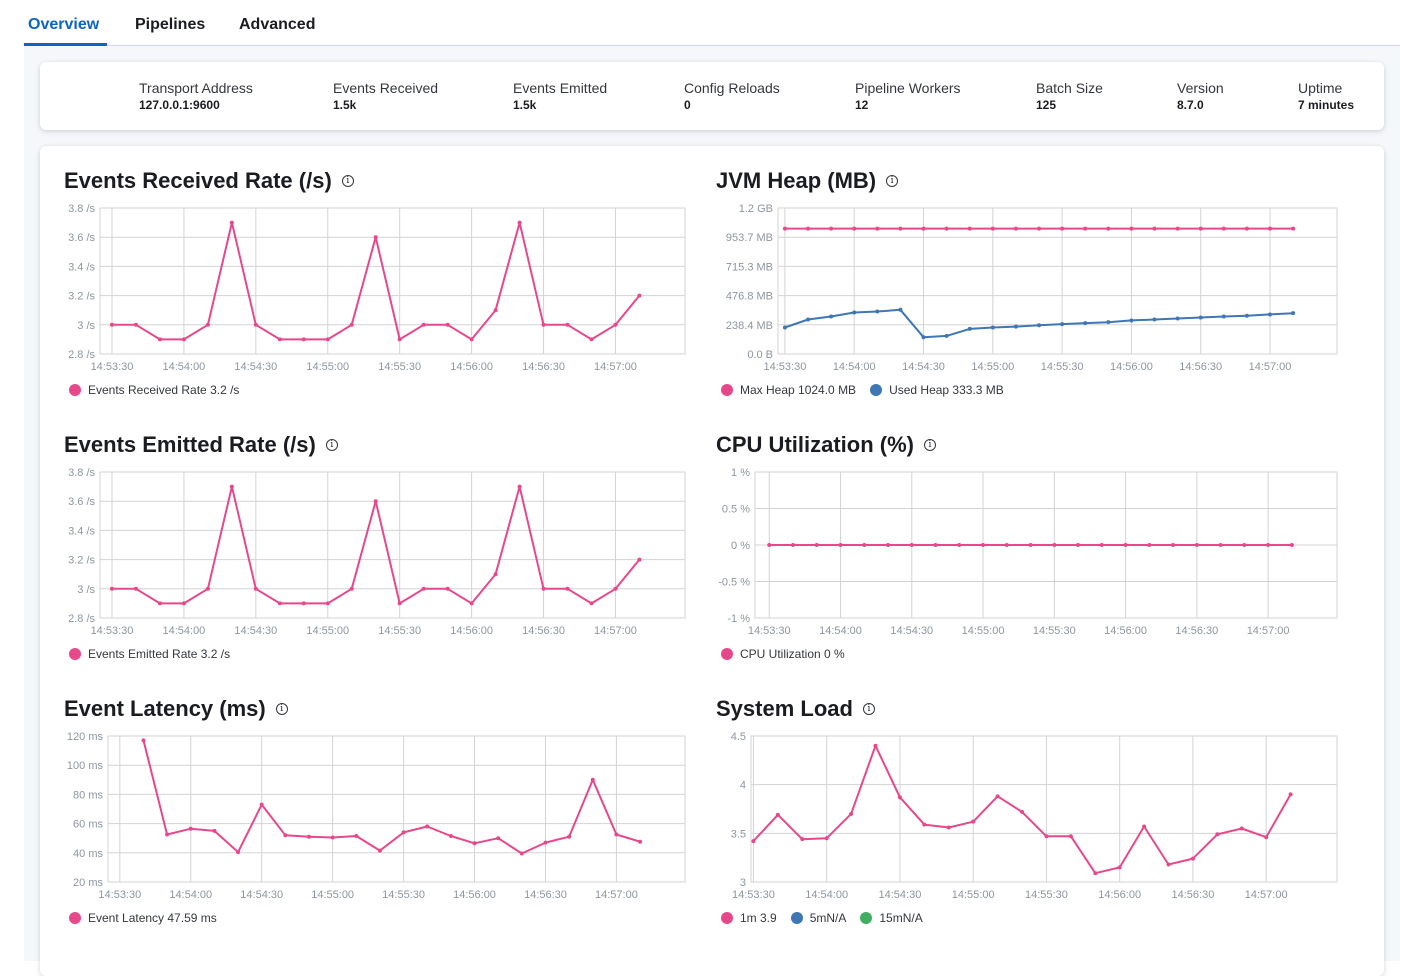 The height and width of the screenshot is (976, 1424). I want to click on legend-item: Event Latency 47.59 ms, so click(143, 918).